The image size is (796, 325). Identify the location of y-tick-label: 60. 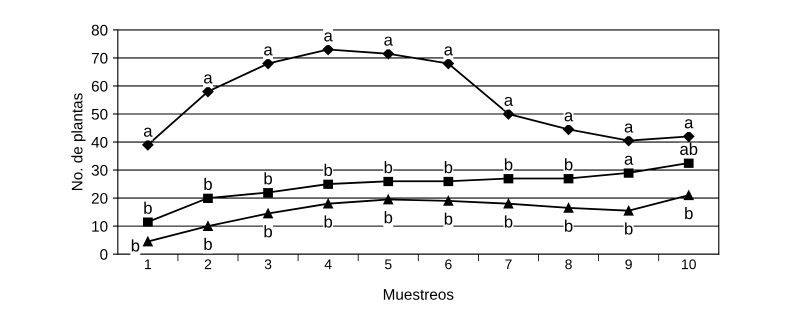
(100, 86).